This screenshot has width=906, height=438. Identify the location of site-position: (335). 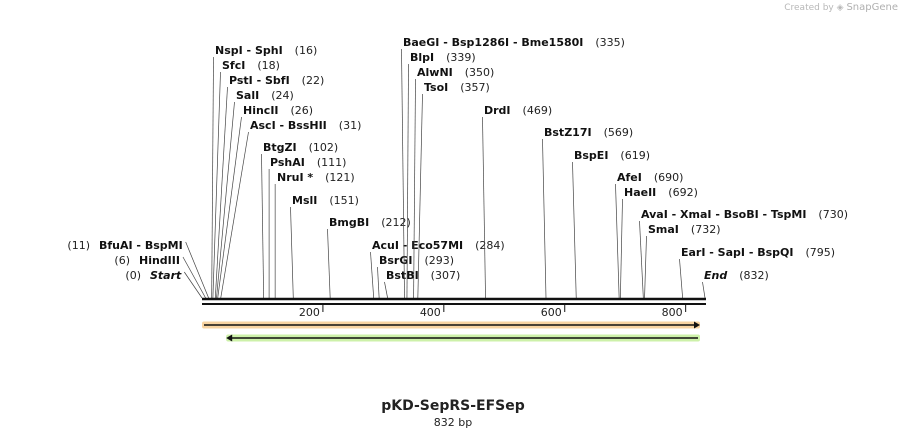
(610, 42).